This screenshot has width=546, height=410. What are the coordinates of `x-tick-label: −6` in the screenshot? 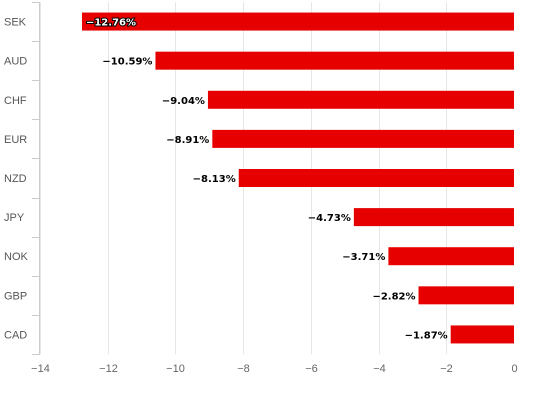 It's located at (311, 369).